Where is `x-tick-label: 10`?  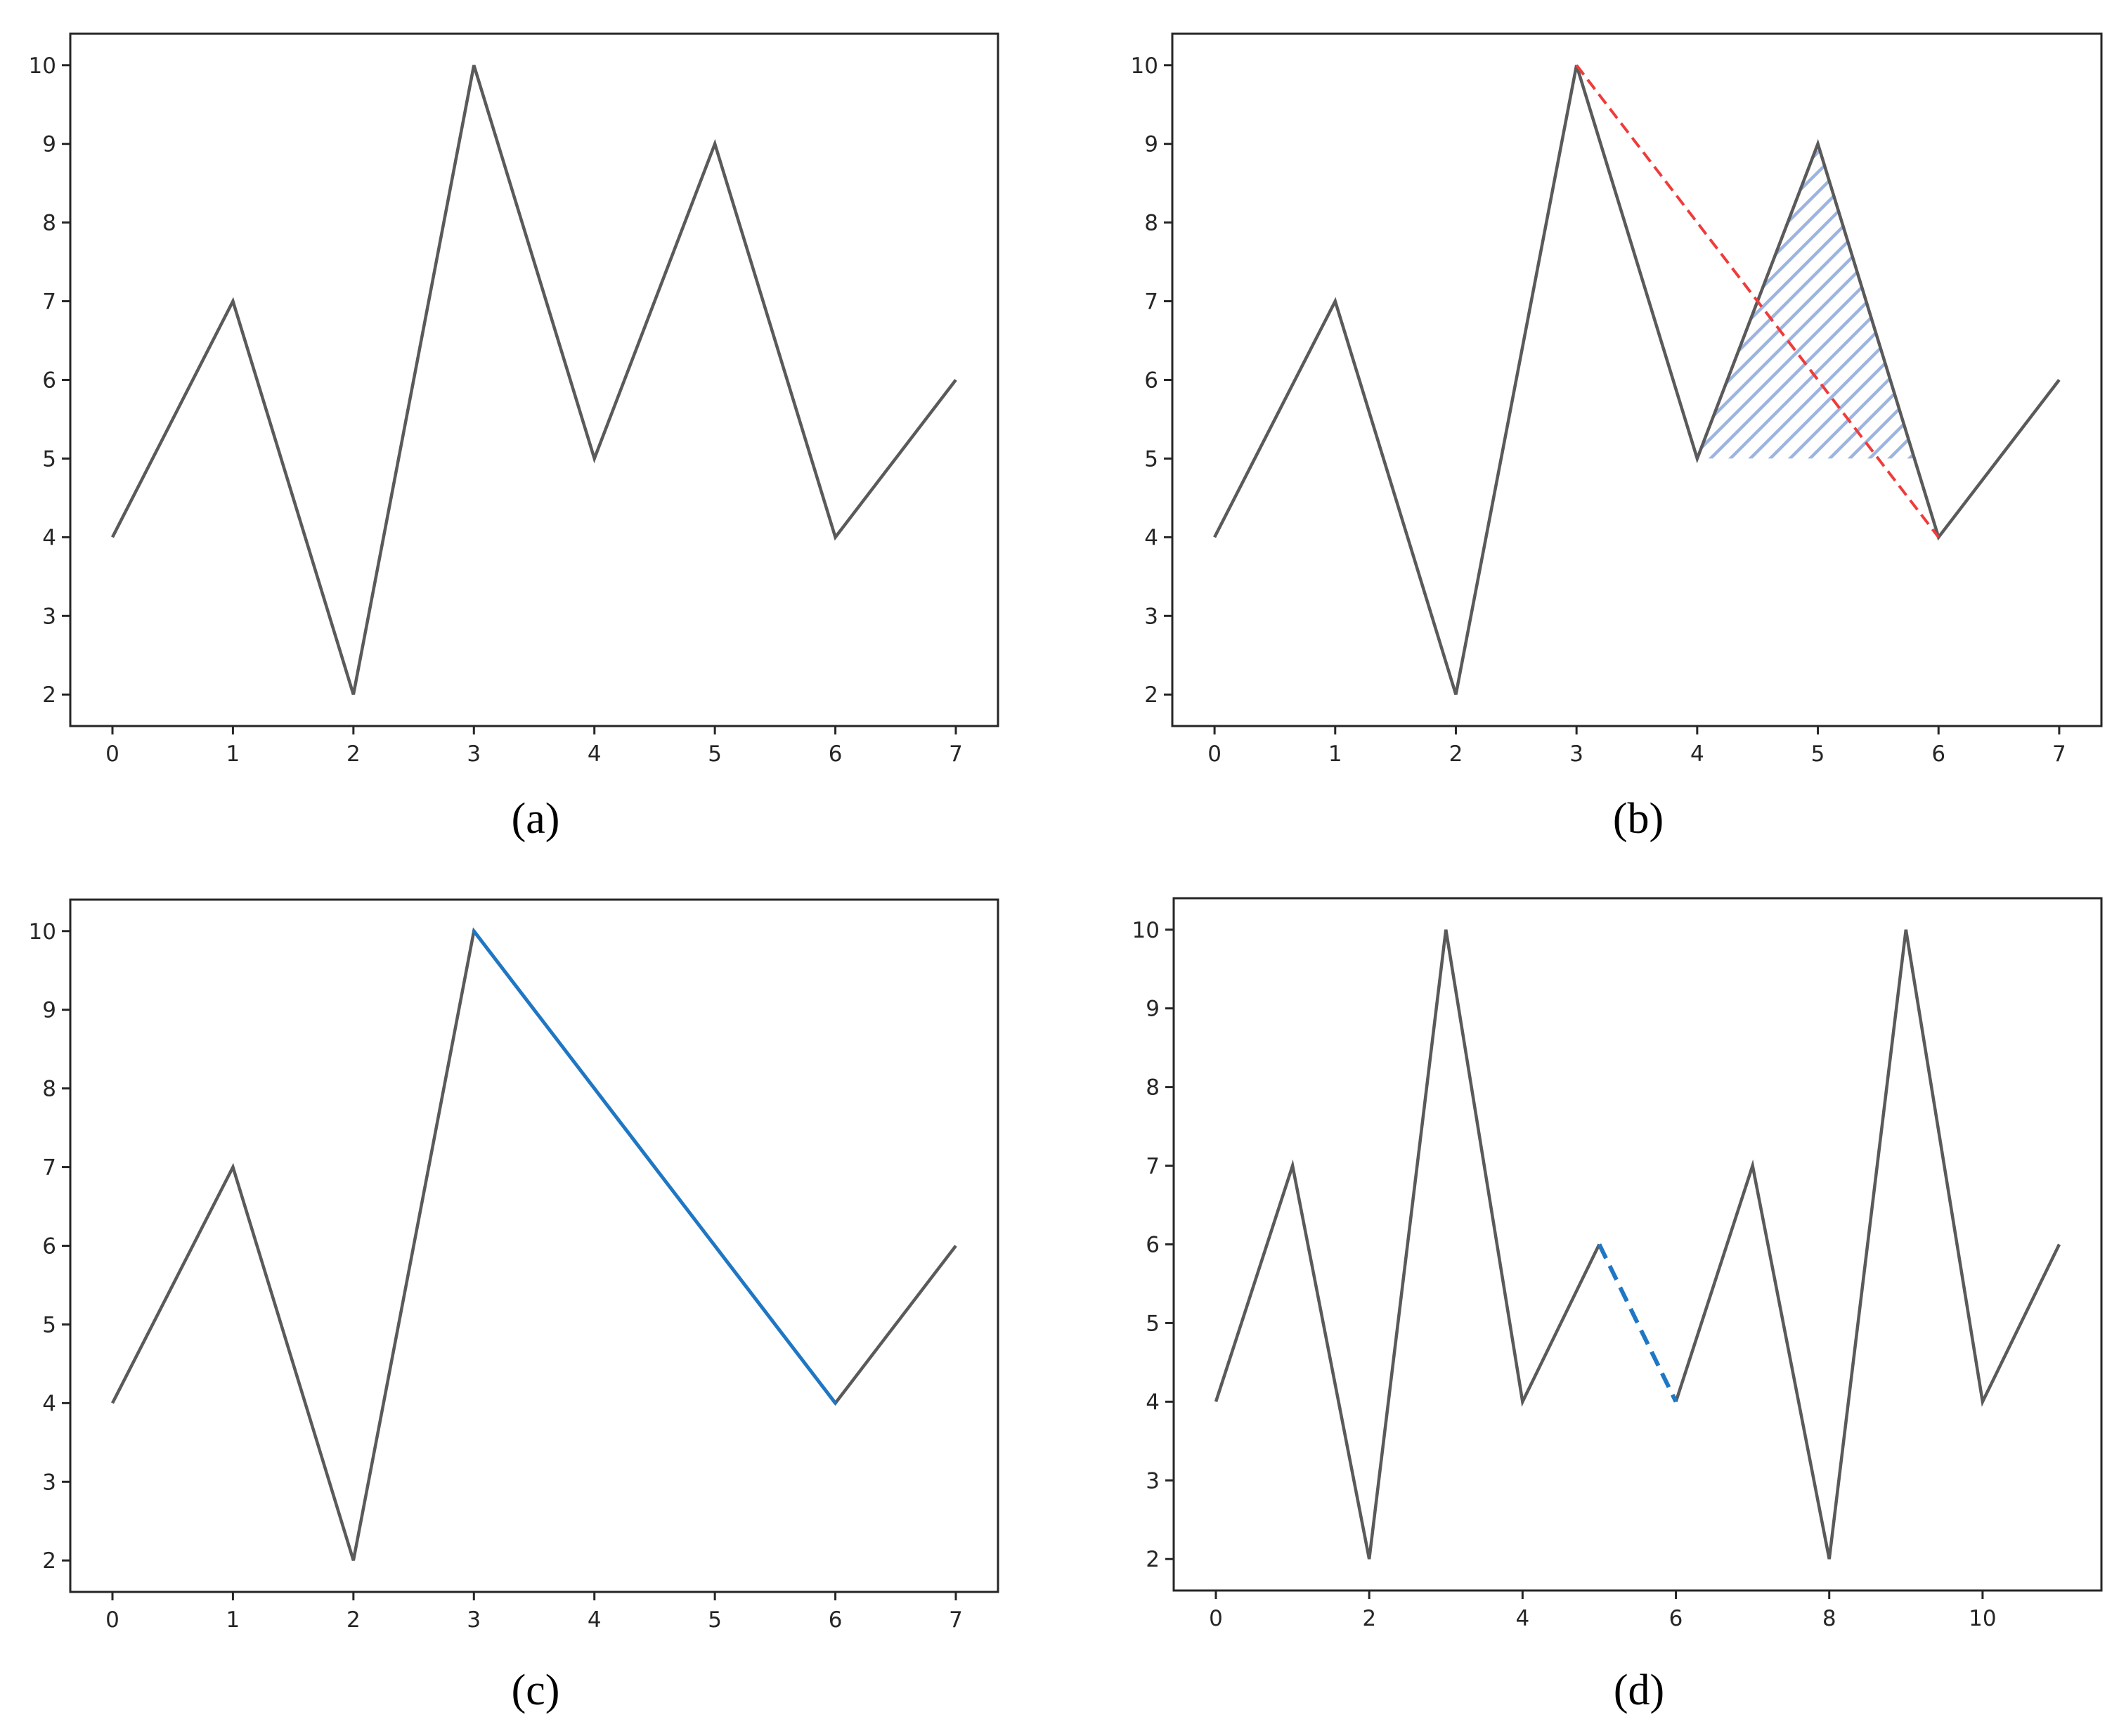 x-tick-label: 10 is located at coordinates (1983, 1619).